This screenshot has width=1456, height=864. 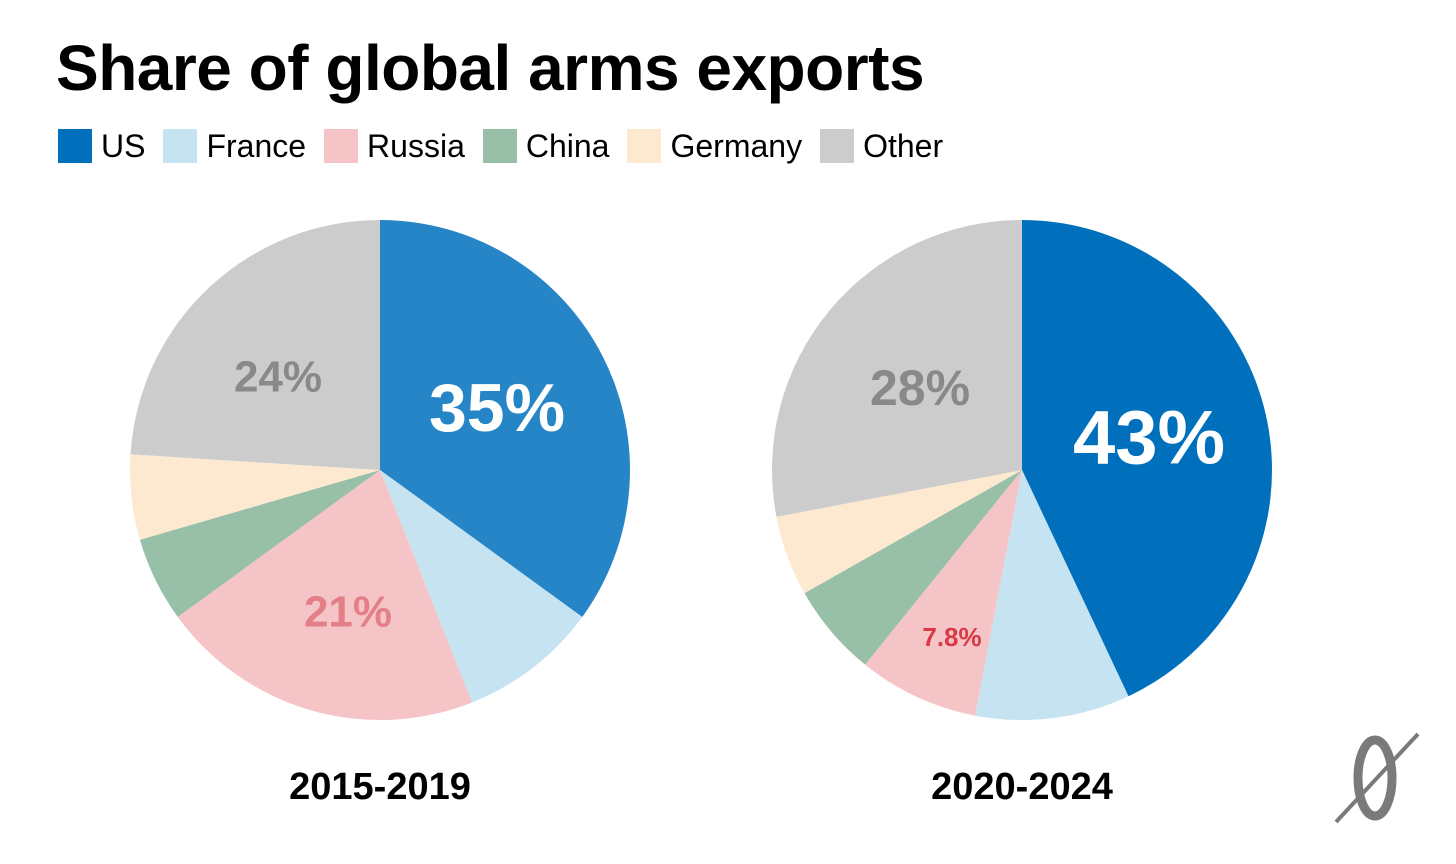 I want to click on legend-label: China, so click(x=567, y=146).